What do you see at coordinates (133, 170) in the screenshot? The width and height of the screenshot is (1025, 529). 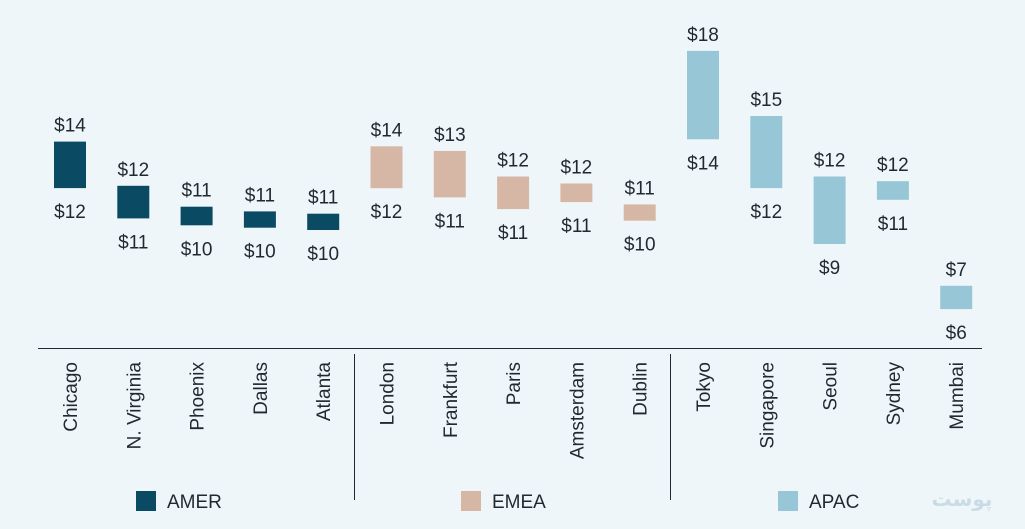 I see `high-label-n-virginia: $12` at bounding box center [133, 170].